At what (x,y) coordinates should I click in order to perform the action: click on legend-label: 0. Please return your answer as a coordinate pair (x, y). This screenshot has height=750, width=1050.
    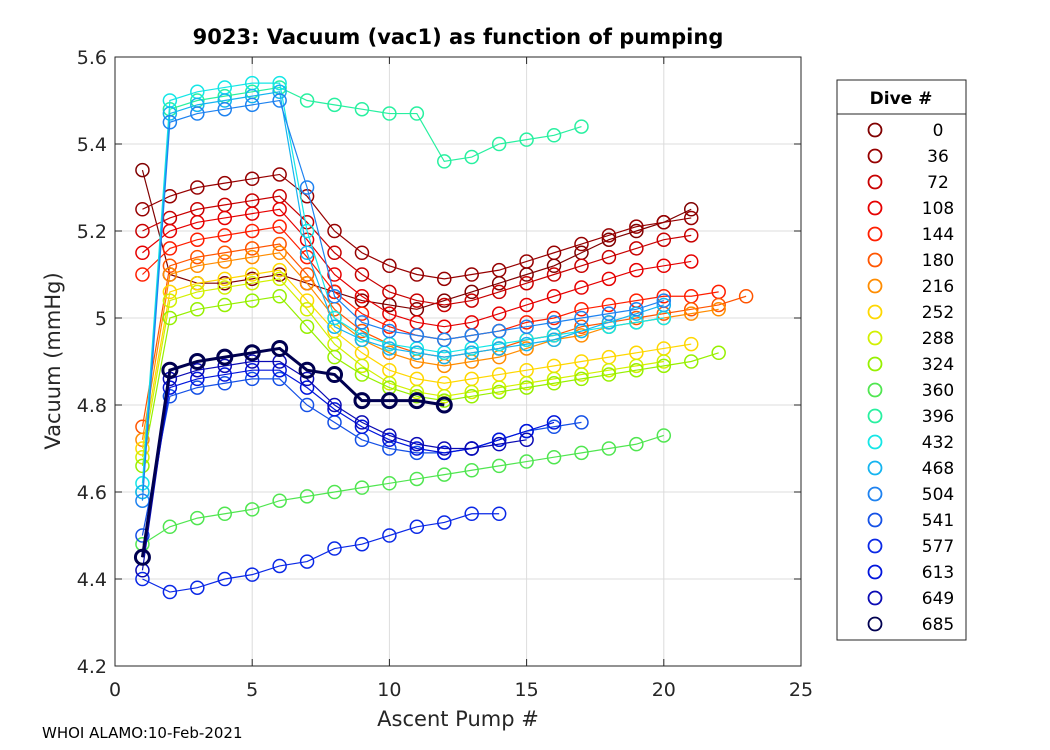
    Looking at the image, I should click on (938, 131).